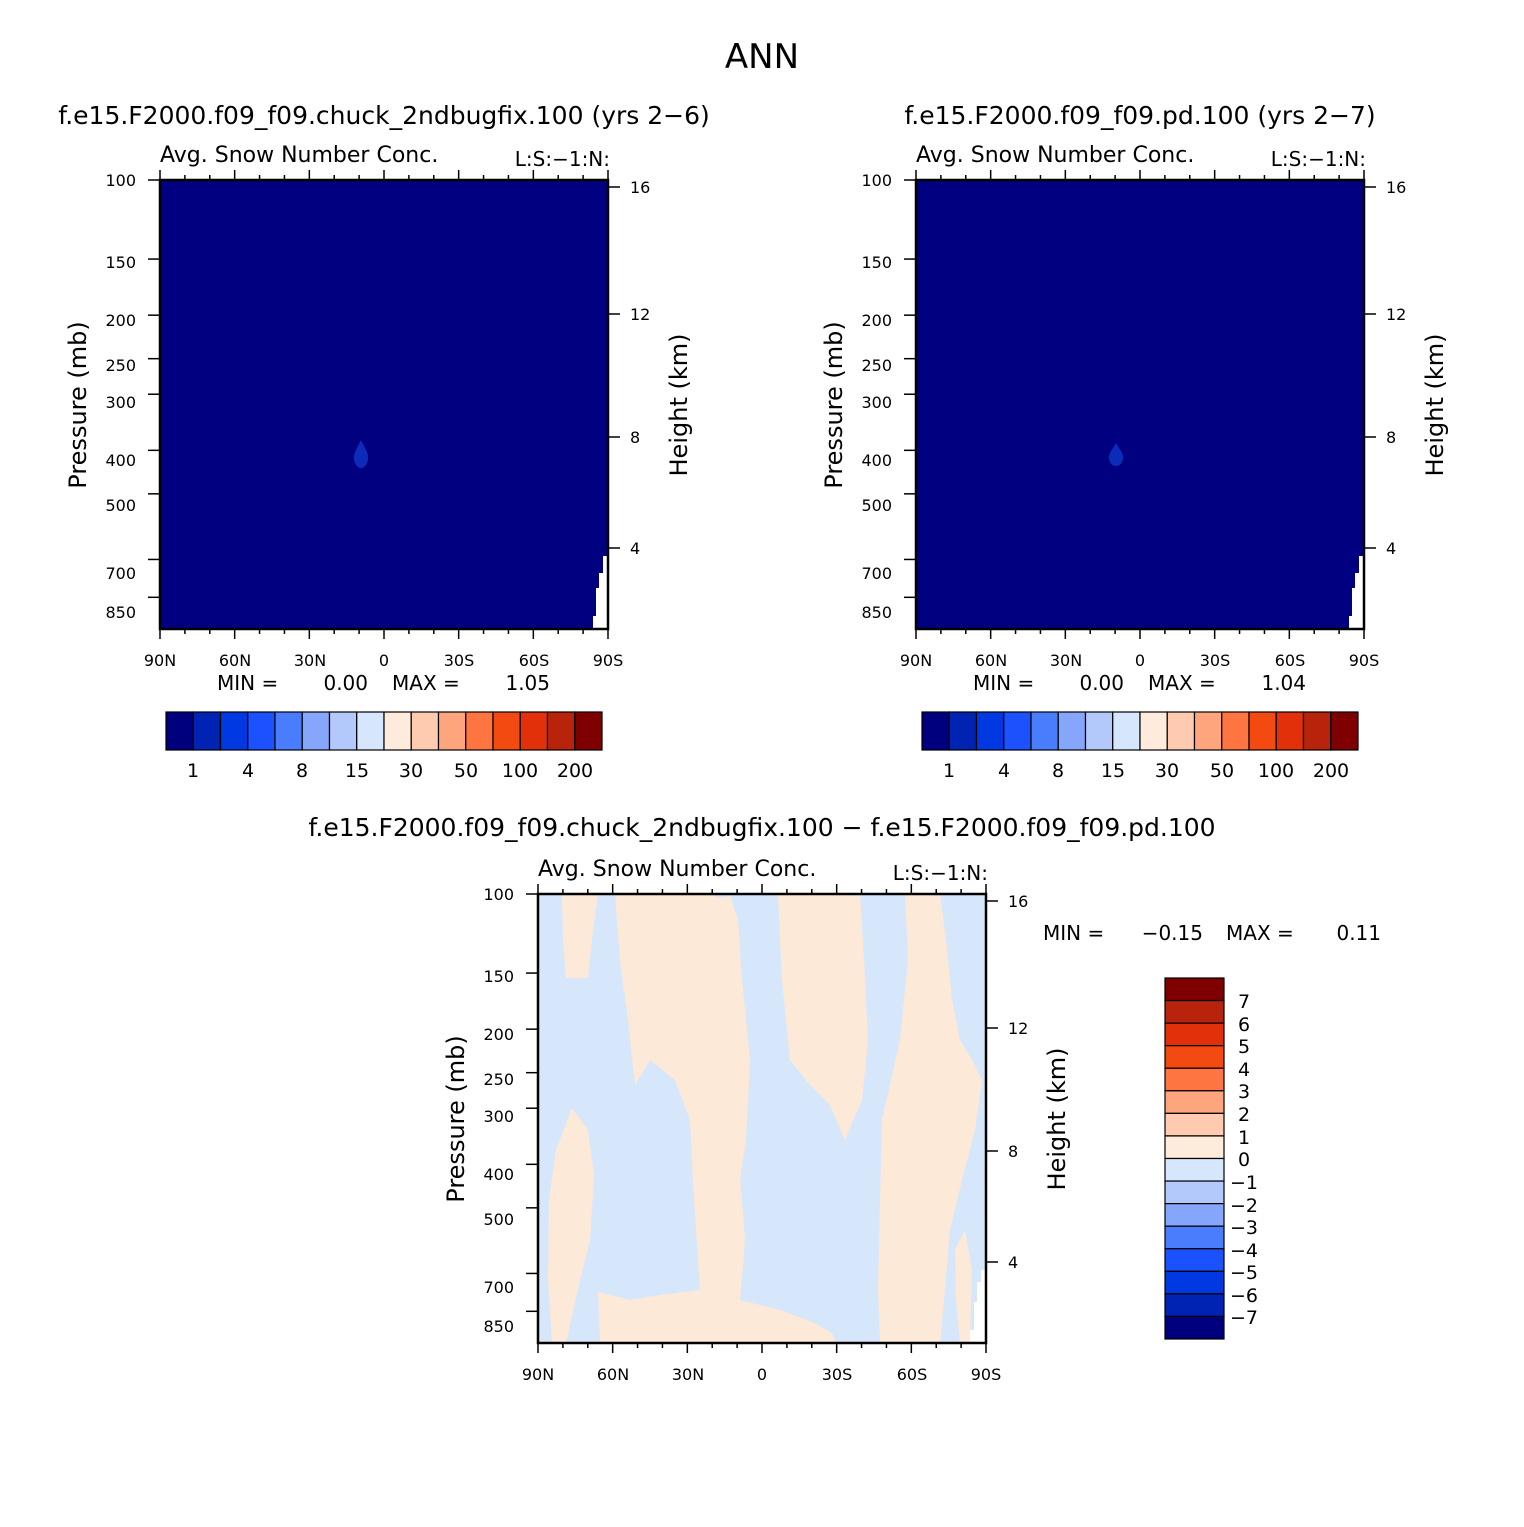 The image size is (1524, 1527). What do you see at coordinates (120, 612) in the screenshot?
I see `panel-1-y-tick-label: 850` at bounding box center [120, 612].